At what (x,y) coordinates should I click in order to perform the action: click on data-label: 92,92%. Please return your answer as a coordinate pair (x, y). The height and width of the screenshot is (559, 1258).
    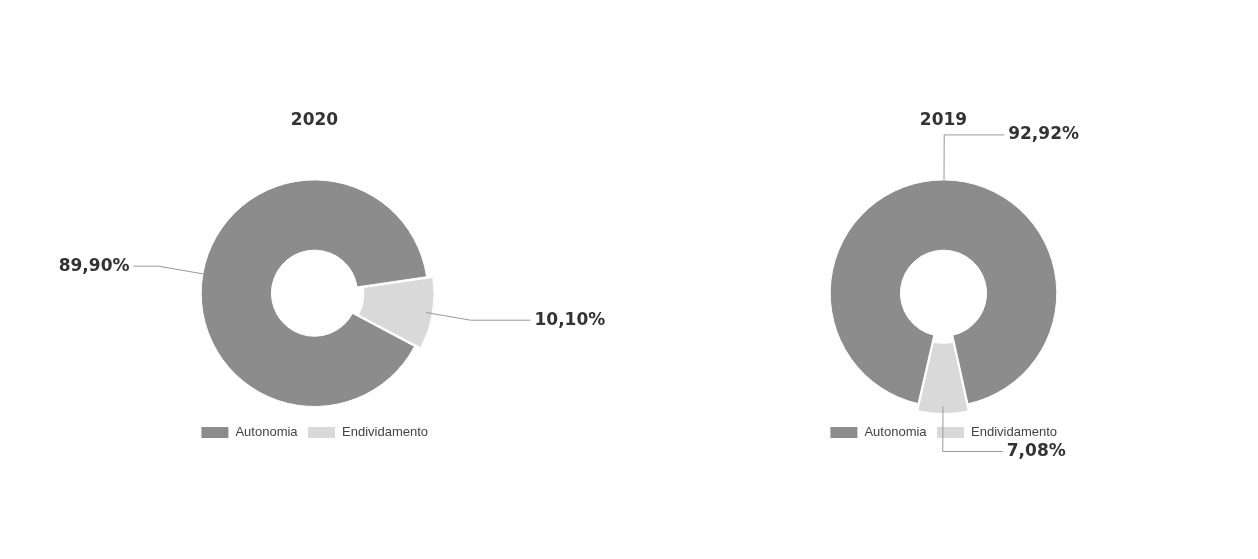
    Looking at the image, I should click on (1044, 133).